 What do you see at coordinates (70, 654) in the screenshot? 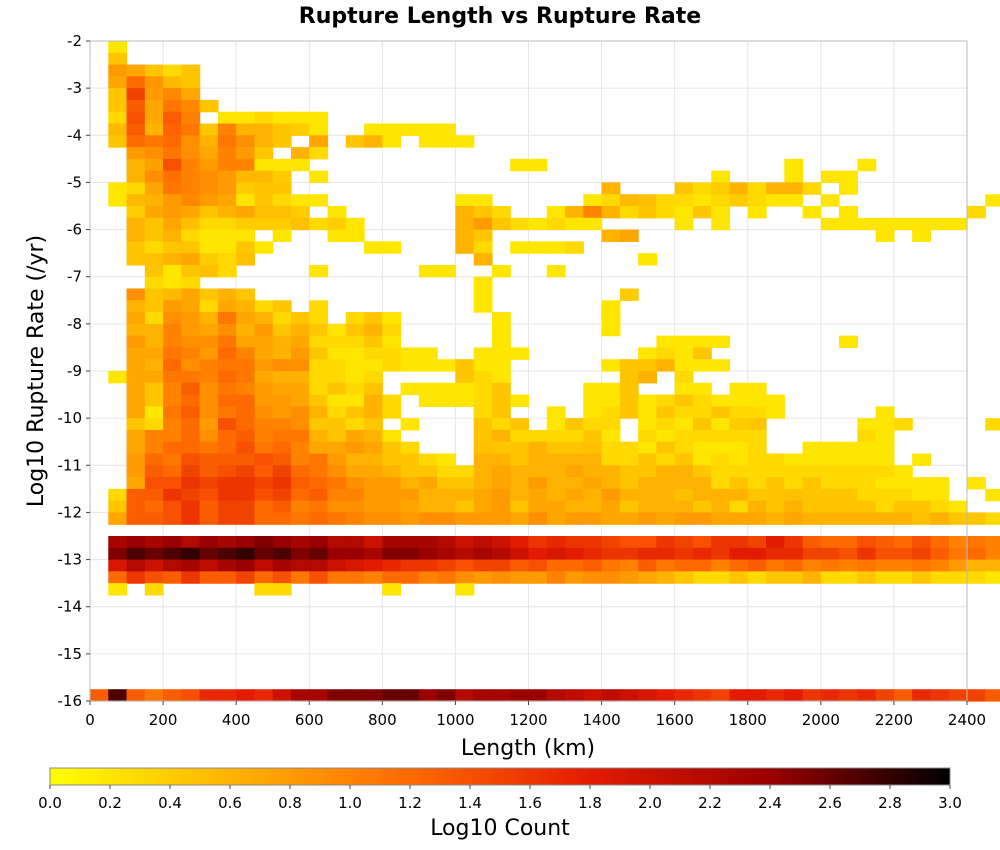
I see `y-tick-label: -15` at bounding box center [70, 654].